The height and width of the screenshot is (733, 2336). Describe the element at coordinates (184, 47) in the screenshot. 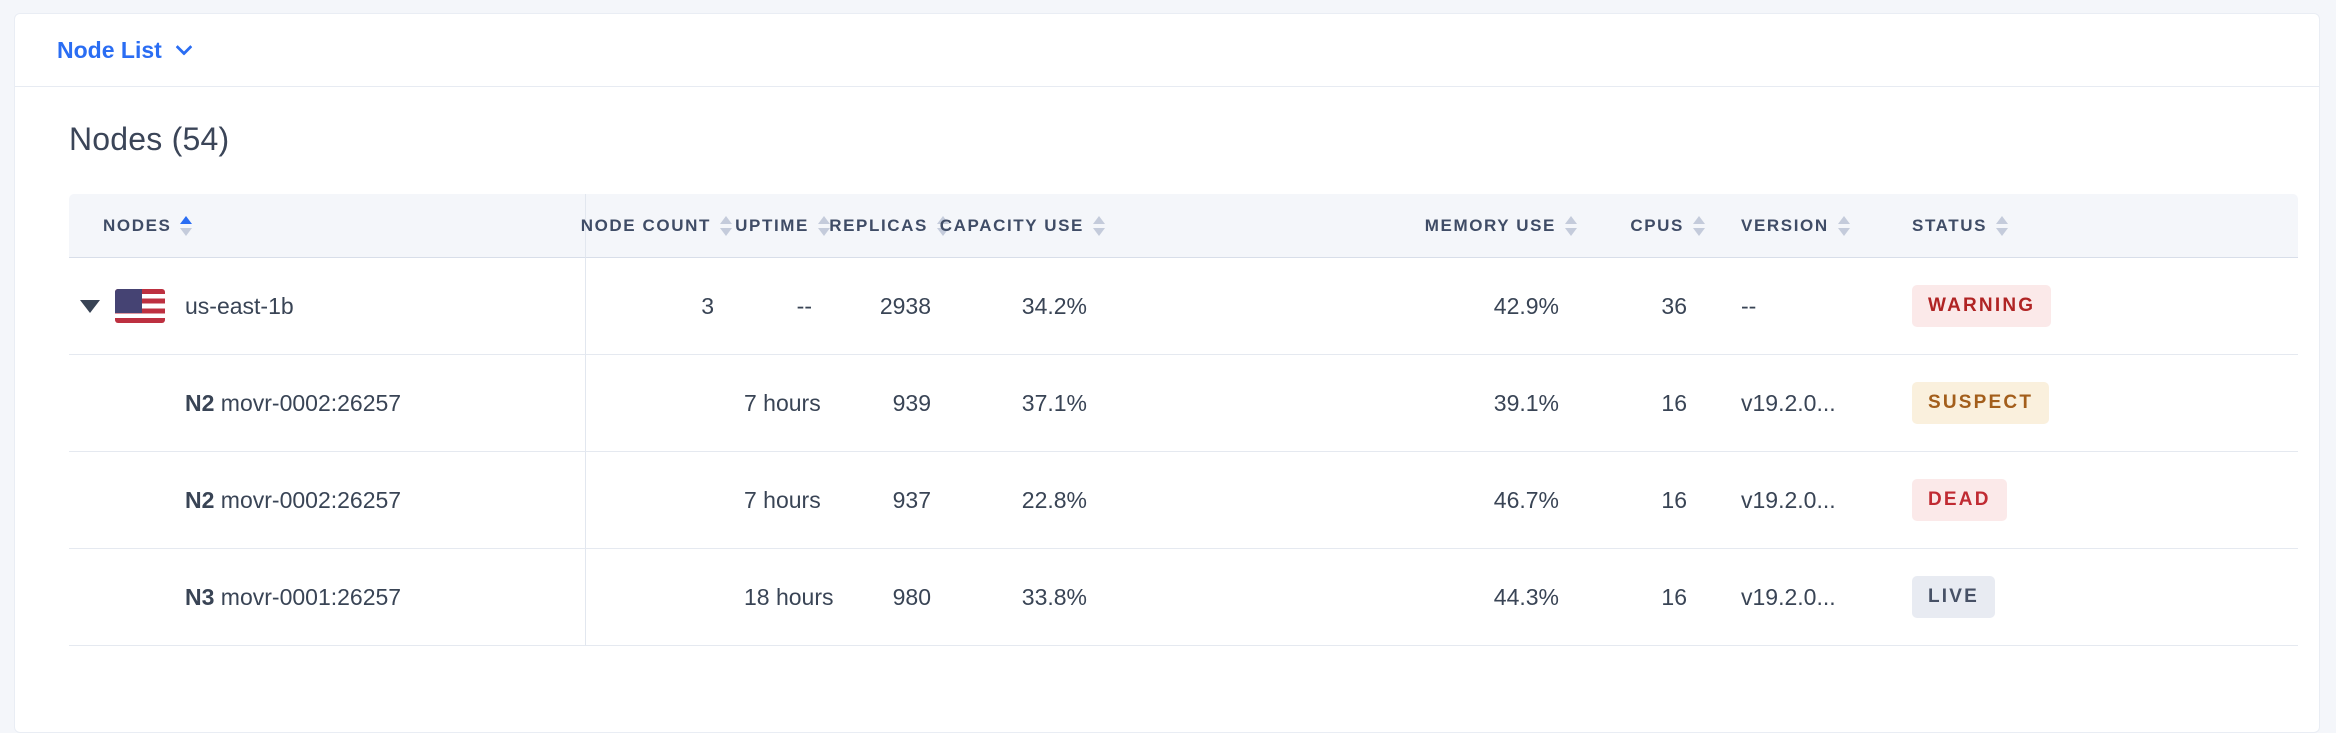

I see `chevron-down-icon` at that location.